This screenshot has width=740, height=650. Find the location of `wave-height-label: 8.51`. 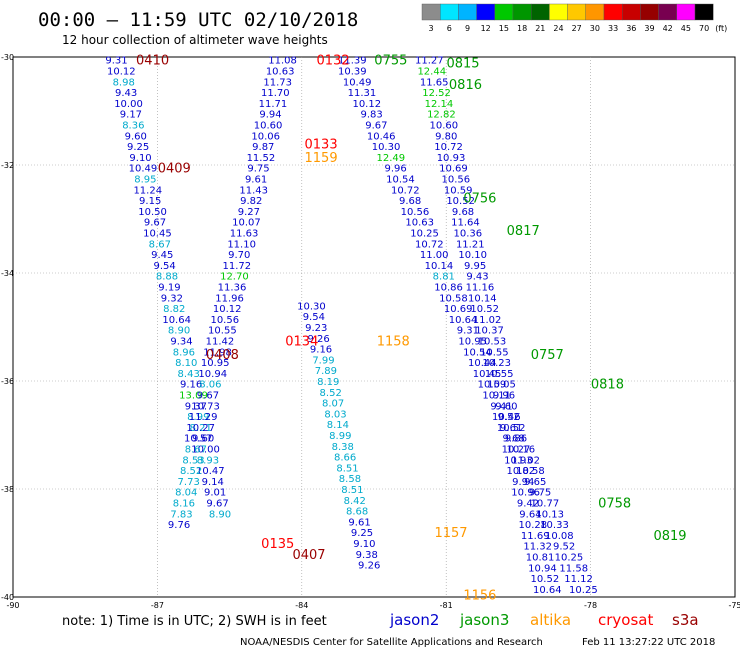

wave-height-label: 8.51 is located at coordinates (352, 490).